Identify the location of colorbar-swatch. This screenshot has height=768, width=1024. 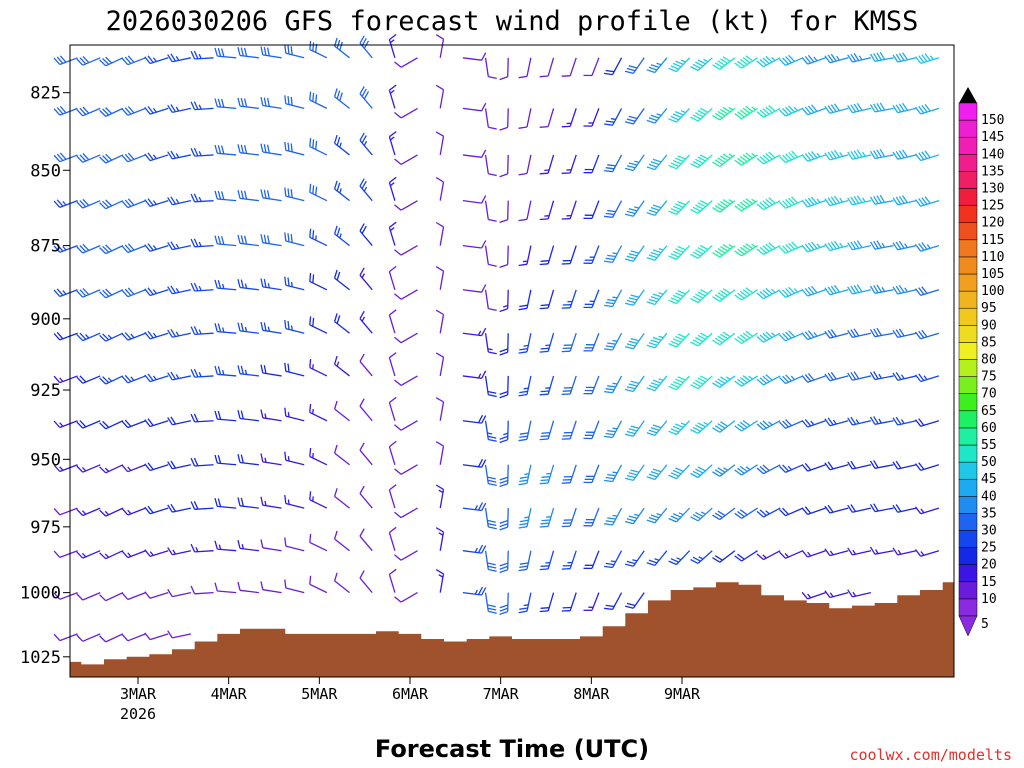
(968, 539).